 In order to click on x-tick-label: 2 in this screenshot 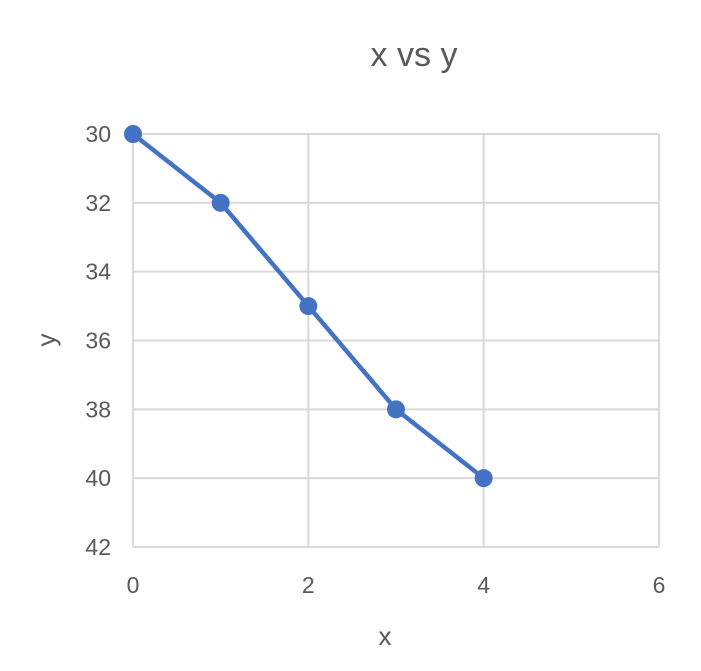, I will do `click(308, 585)`.